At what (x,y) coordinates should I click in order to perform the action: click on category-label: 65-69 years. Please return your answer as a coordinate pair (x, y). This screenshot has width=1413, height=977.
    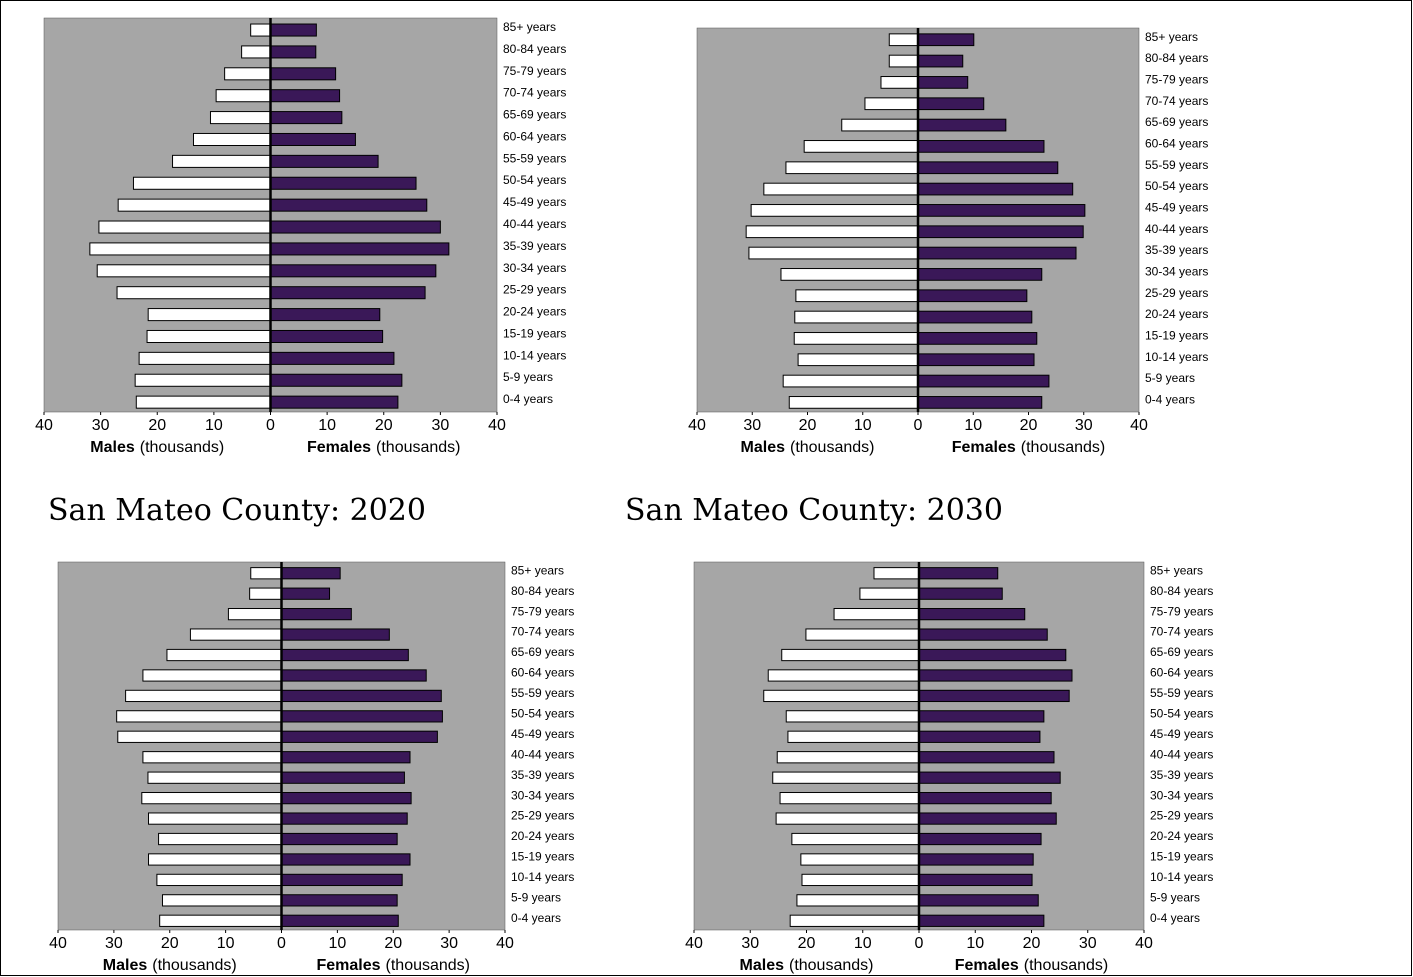
    Looking at the image, I should click on (542, 652).